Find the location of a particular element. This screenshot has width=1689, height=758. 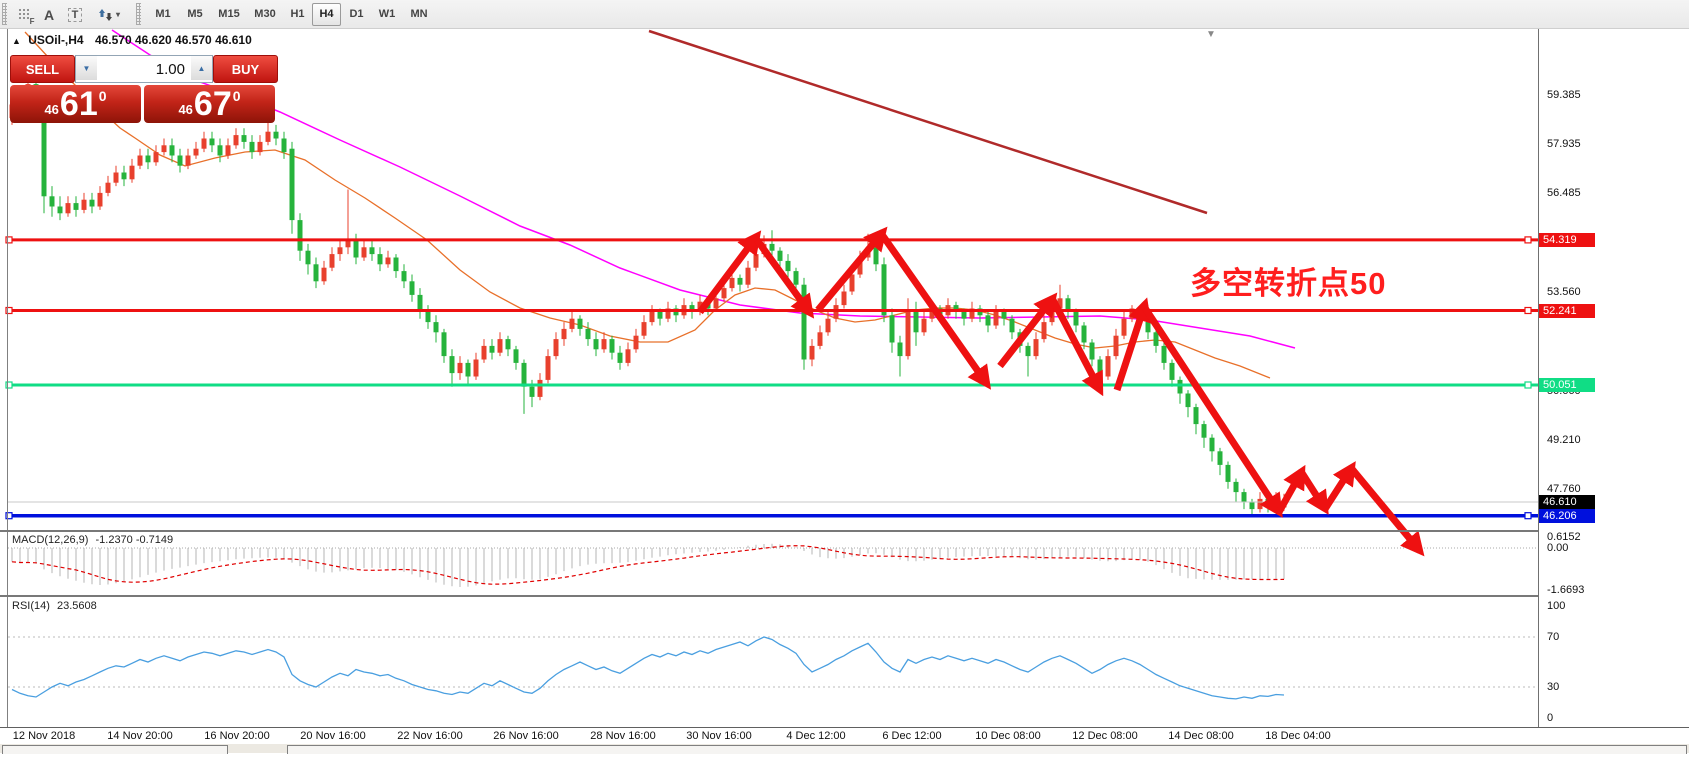

bottom-window-strip is located at coordinates (844, 749).